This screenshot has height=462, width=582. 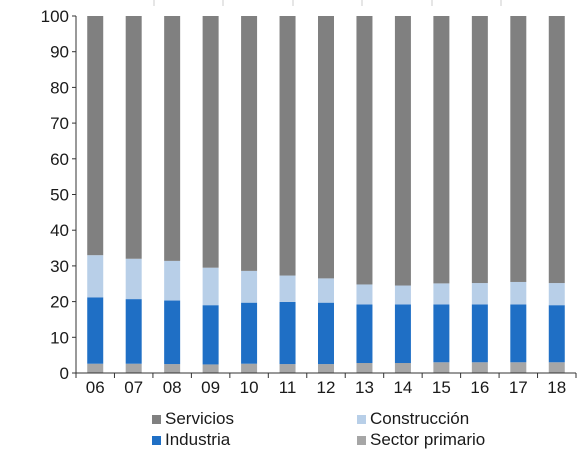 I want to click on x-tick-label-07: 07, so click(x=133, y=387).